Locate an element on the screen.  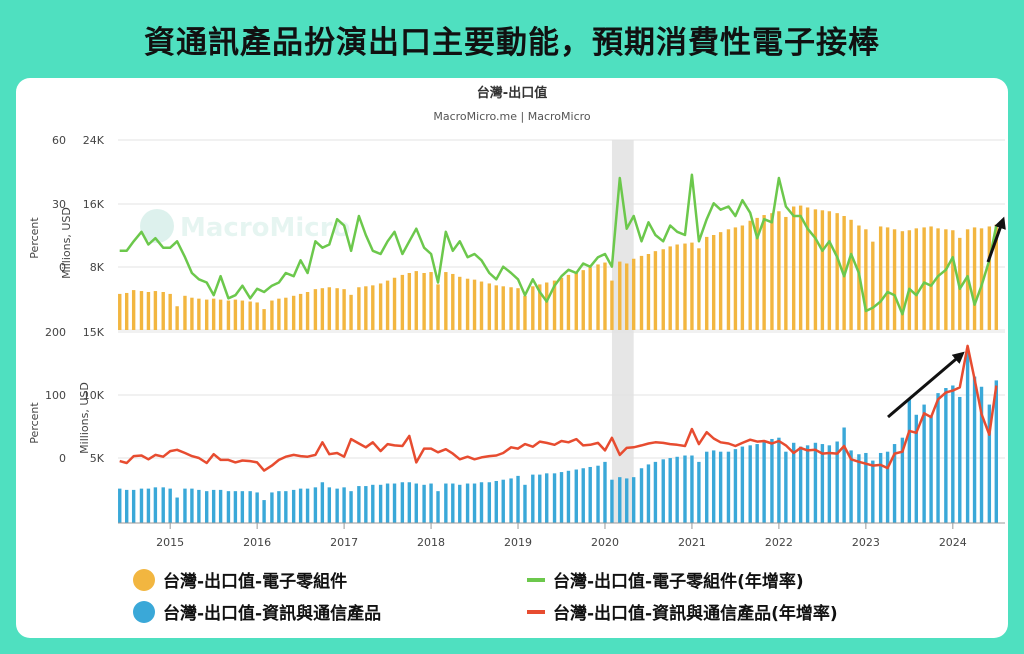
legend-item-ict: 台灣-出口值-資訊與通信產品 is located at coordinates (257, 611).